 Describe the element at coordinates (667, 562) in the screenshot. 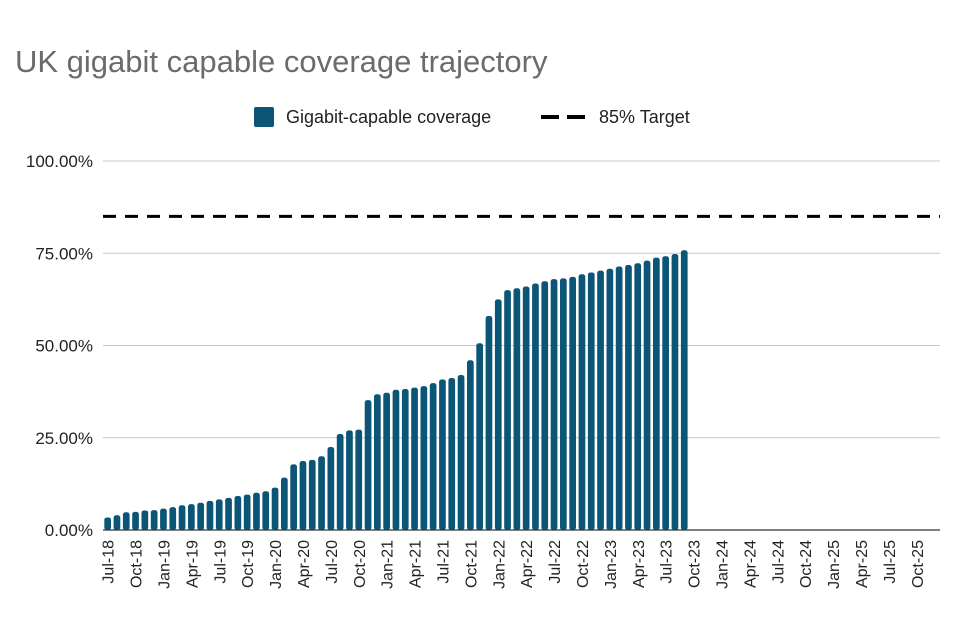

I see `x-tick-label: Jul-23` at that location.